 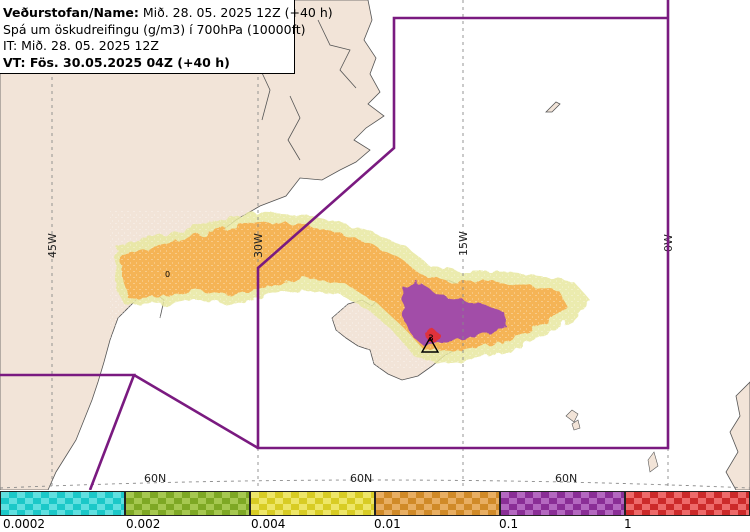 I want to click on longitude-labels: 45W 30W 15W 0W, so click(x=360, y=244).